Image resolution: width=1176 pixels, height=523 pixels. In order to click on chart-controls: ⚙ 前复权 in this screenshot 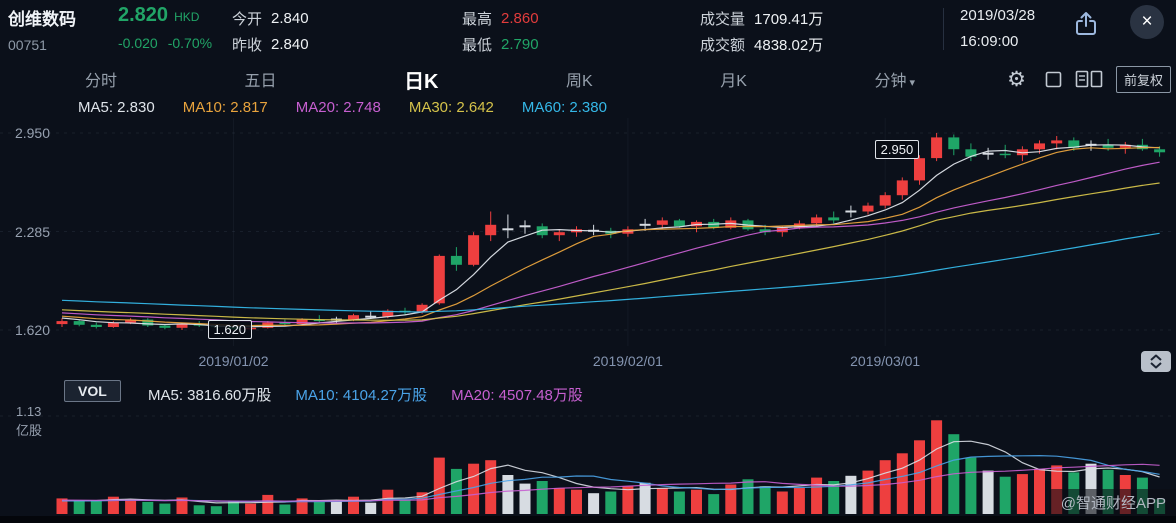, I will do `click(1086, 79)`.